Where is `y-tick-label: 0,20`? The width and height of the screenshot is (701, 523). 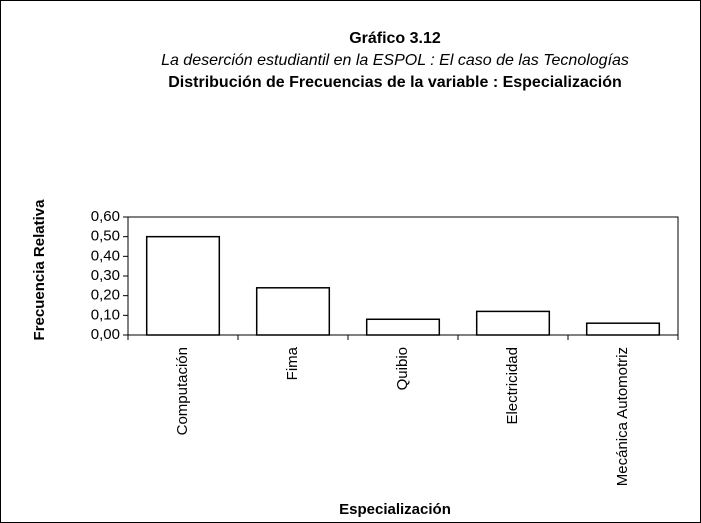 y-tick-label: 0,20 is located at coordinates (105, 295).